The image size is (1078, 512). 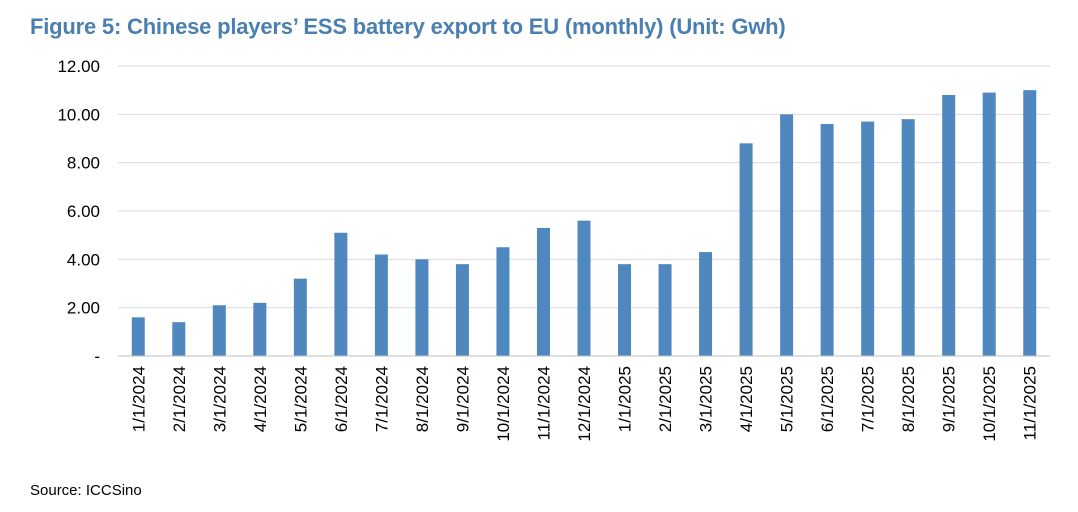 I want to click on y-axis-ticks: - 2.00 4.00 6.00 8.00 10.00 12.00, so click(x=78, y=211).